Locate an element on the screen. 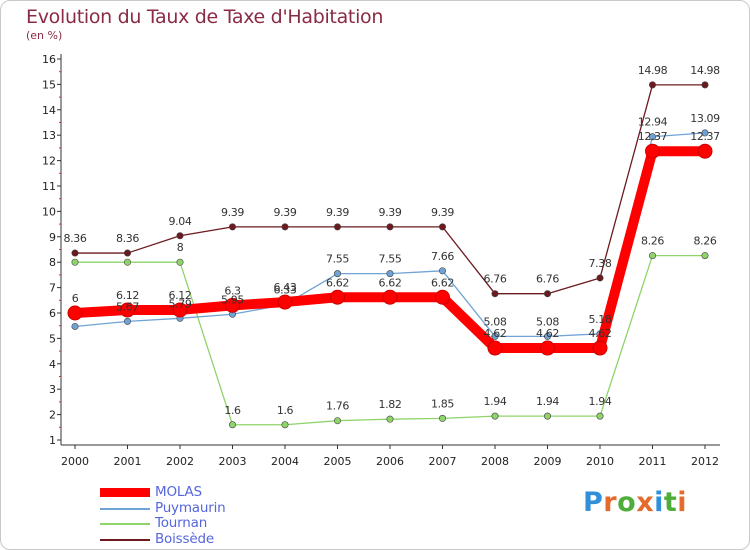  chart-title: Evolution du Taux de Taxe d'Habitation is located at coordinates (205, 17).